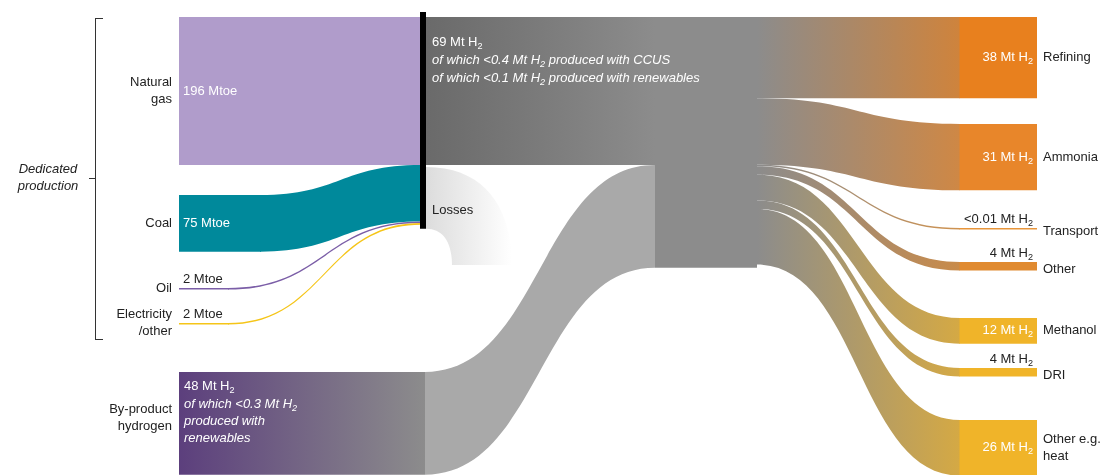 This screenshot has height=475, width=1107. Describe the element at coordinates (206, 222) in the screenshot. I see `data-label: 75 Mtoe` at that location.